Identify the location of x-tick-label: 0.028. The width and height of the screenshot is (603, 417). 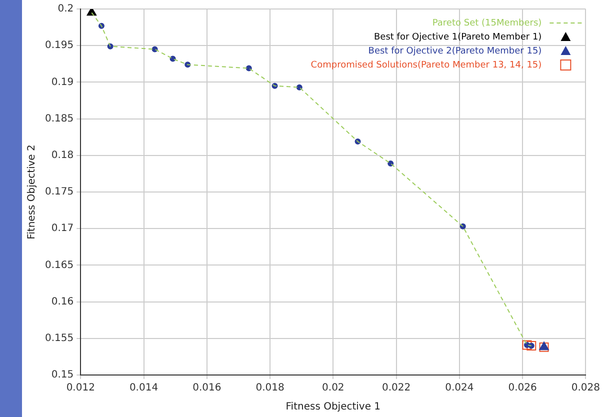
(585, 388).